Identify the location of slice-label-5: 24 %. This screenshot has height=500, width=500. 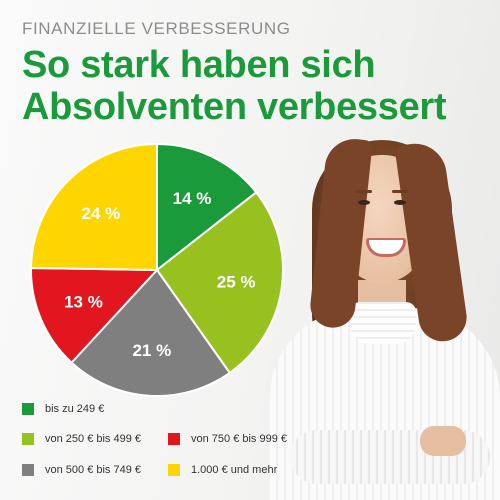
(101, 213).